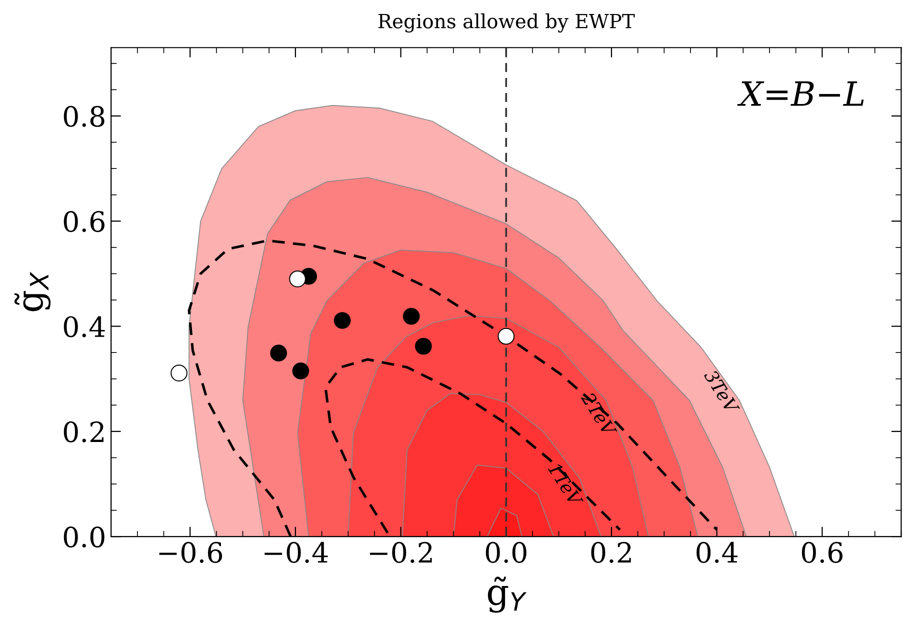 The height and width of the screenshot is (635, 903). I want to click on x-axis-title: g̃$_{Y}$, so click(507, 594).